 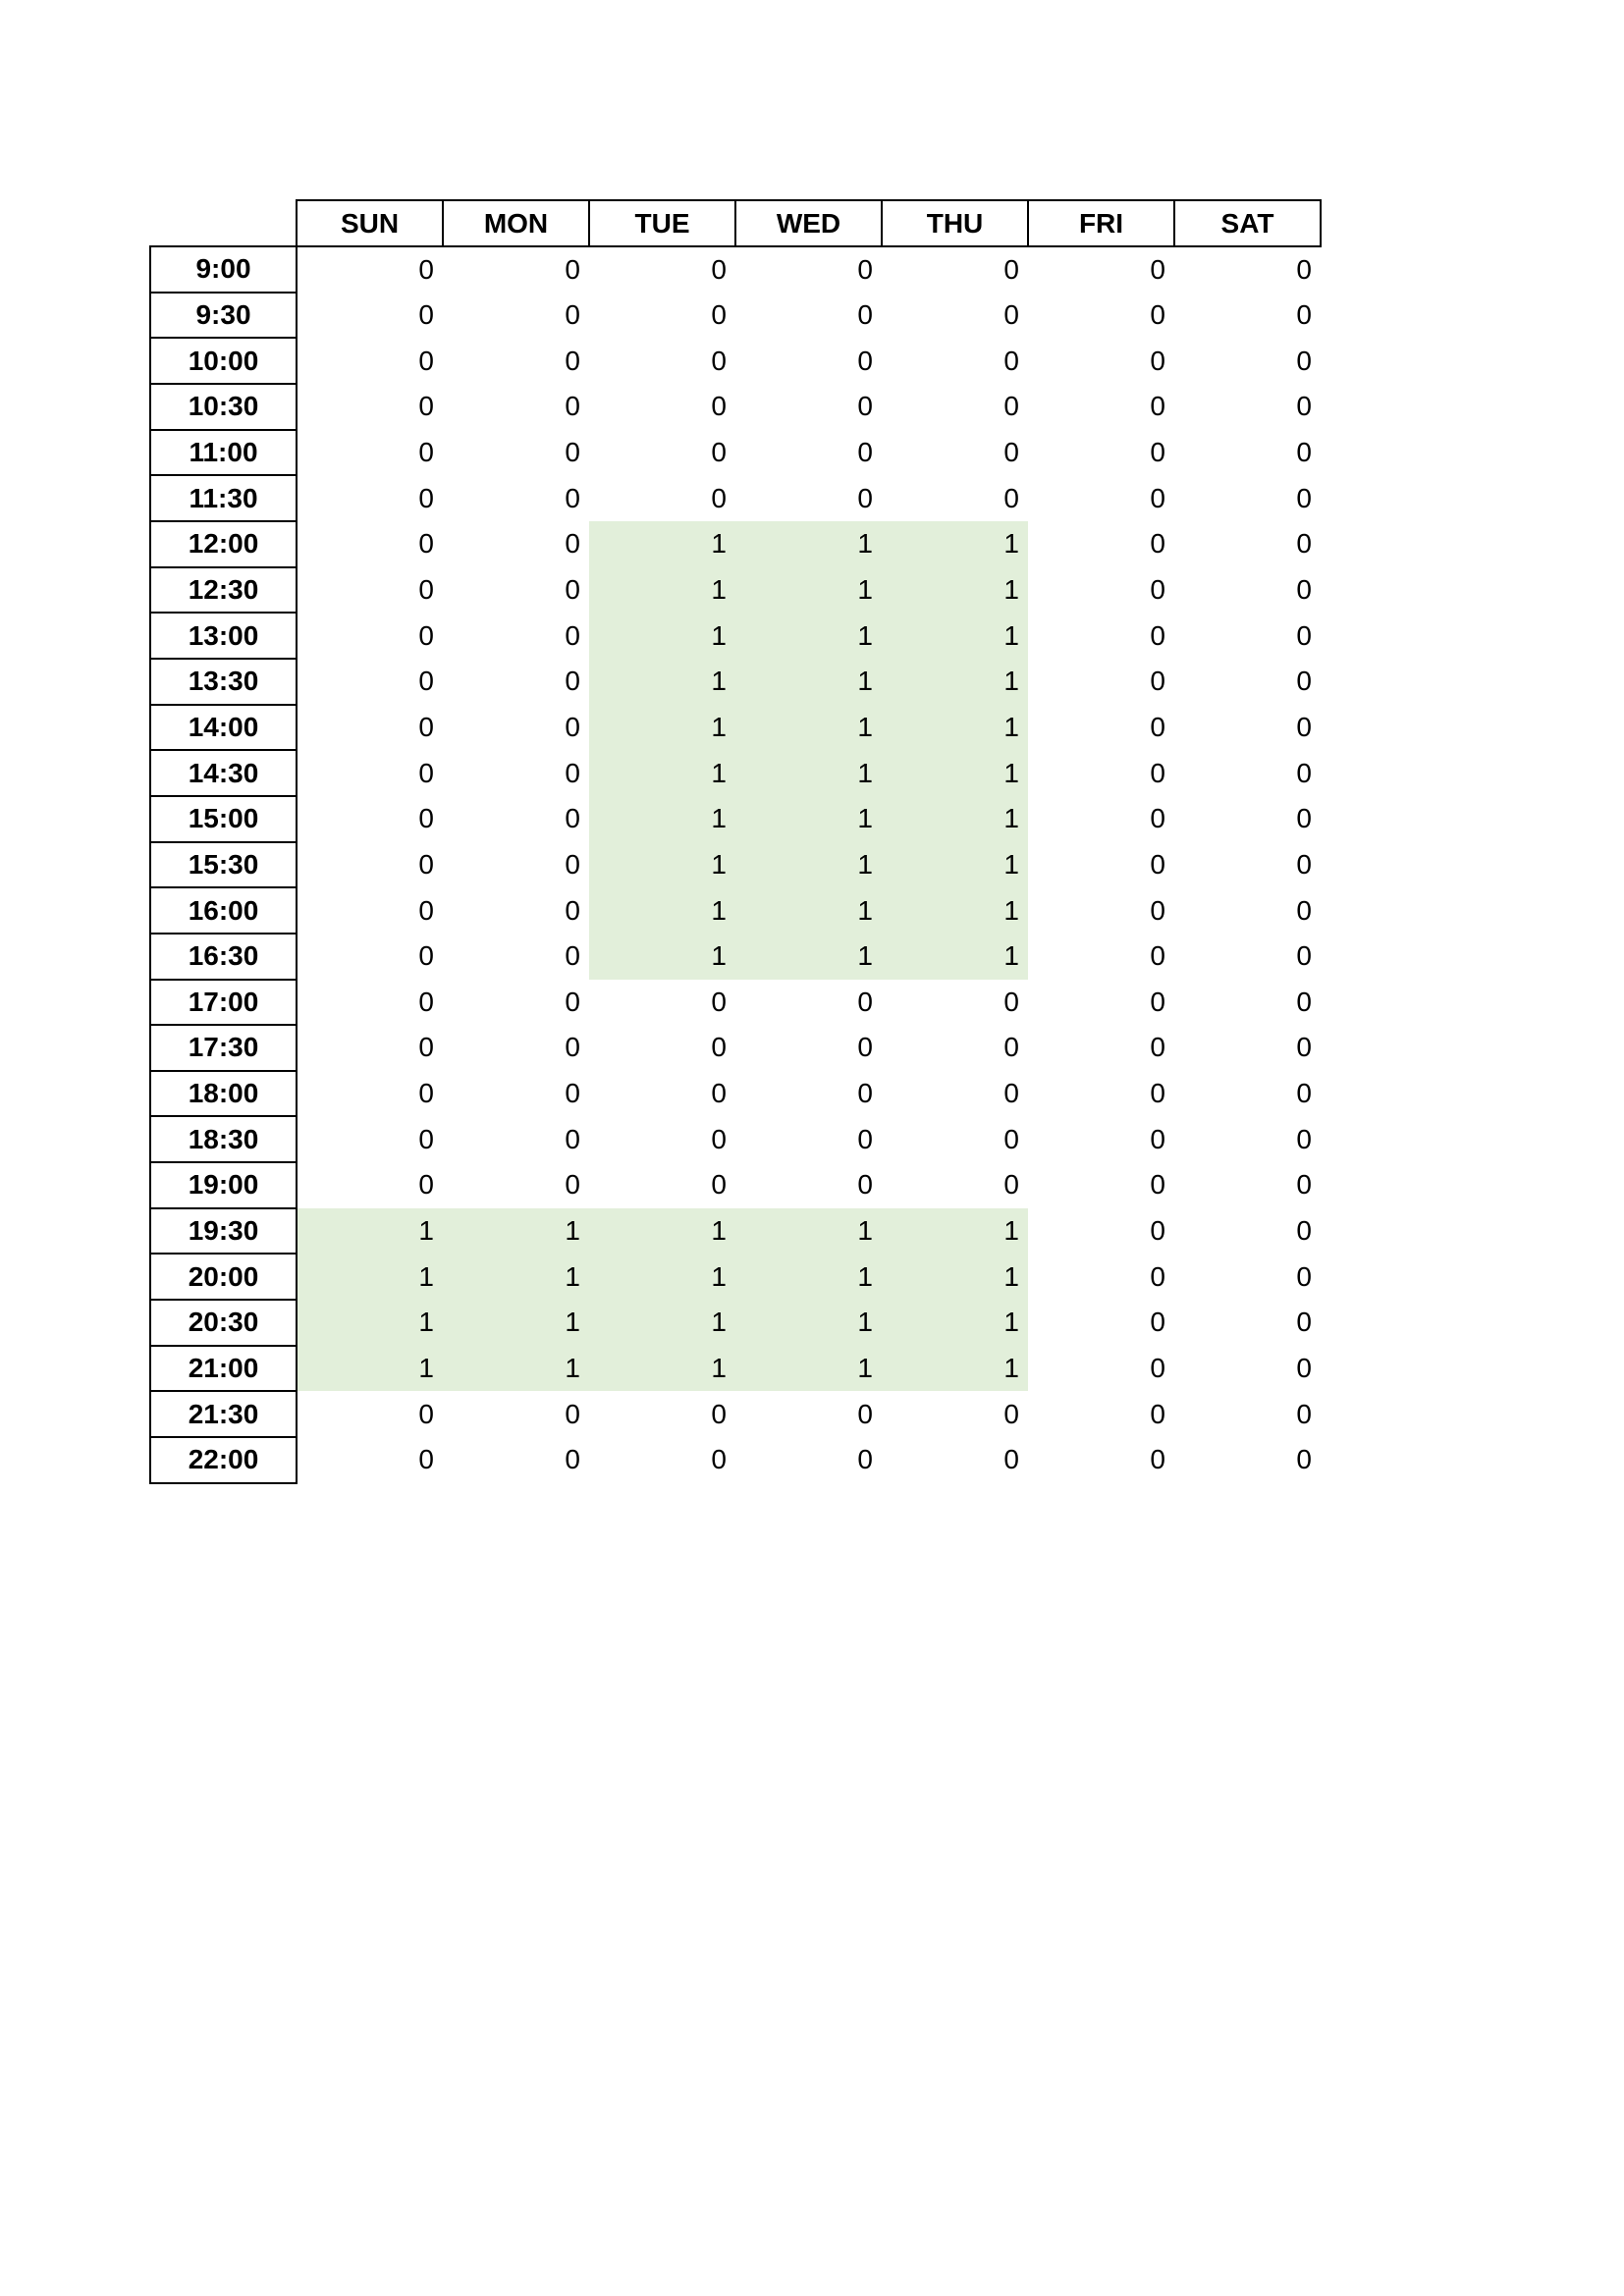 What do you see at coordinates (735, 543) in the screenshot?
I see `schedule-row: 12:00 0 0 1 1 1 0 0` at bounding box center [735, 543].